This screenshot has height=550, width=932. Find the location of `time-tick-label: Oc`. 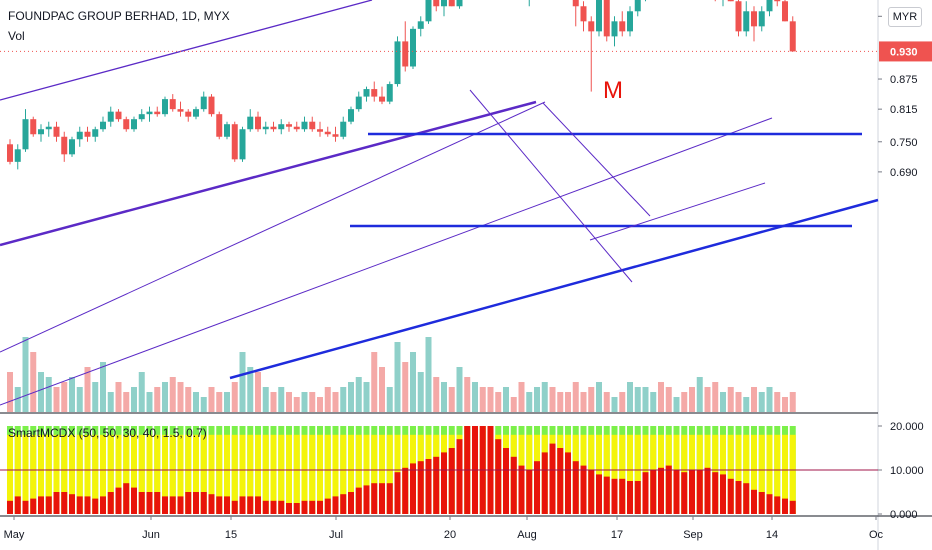

time-tick-label: Oc is located at coordinates (876, 535).